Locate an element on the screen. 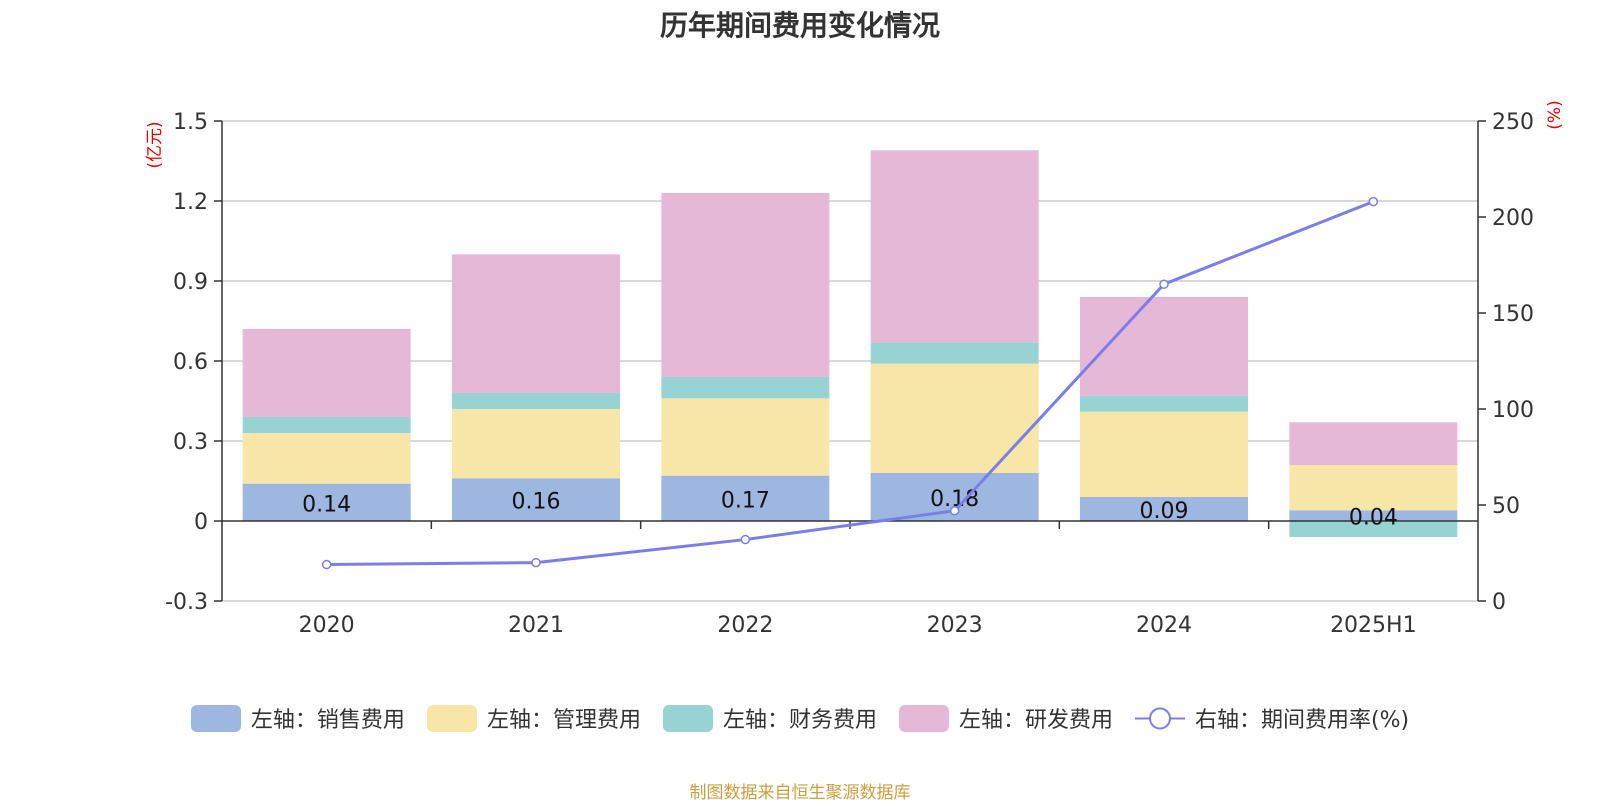 This screenshot has height=803, width=1600. legend-item-sales: 左轴：销售费用 is located at coordinates (297, 718).